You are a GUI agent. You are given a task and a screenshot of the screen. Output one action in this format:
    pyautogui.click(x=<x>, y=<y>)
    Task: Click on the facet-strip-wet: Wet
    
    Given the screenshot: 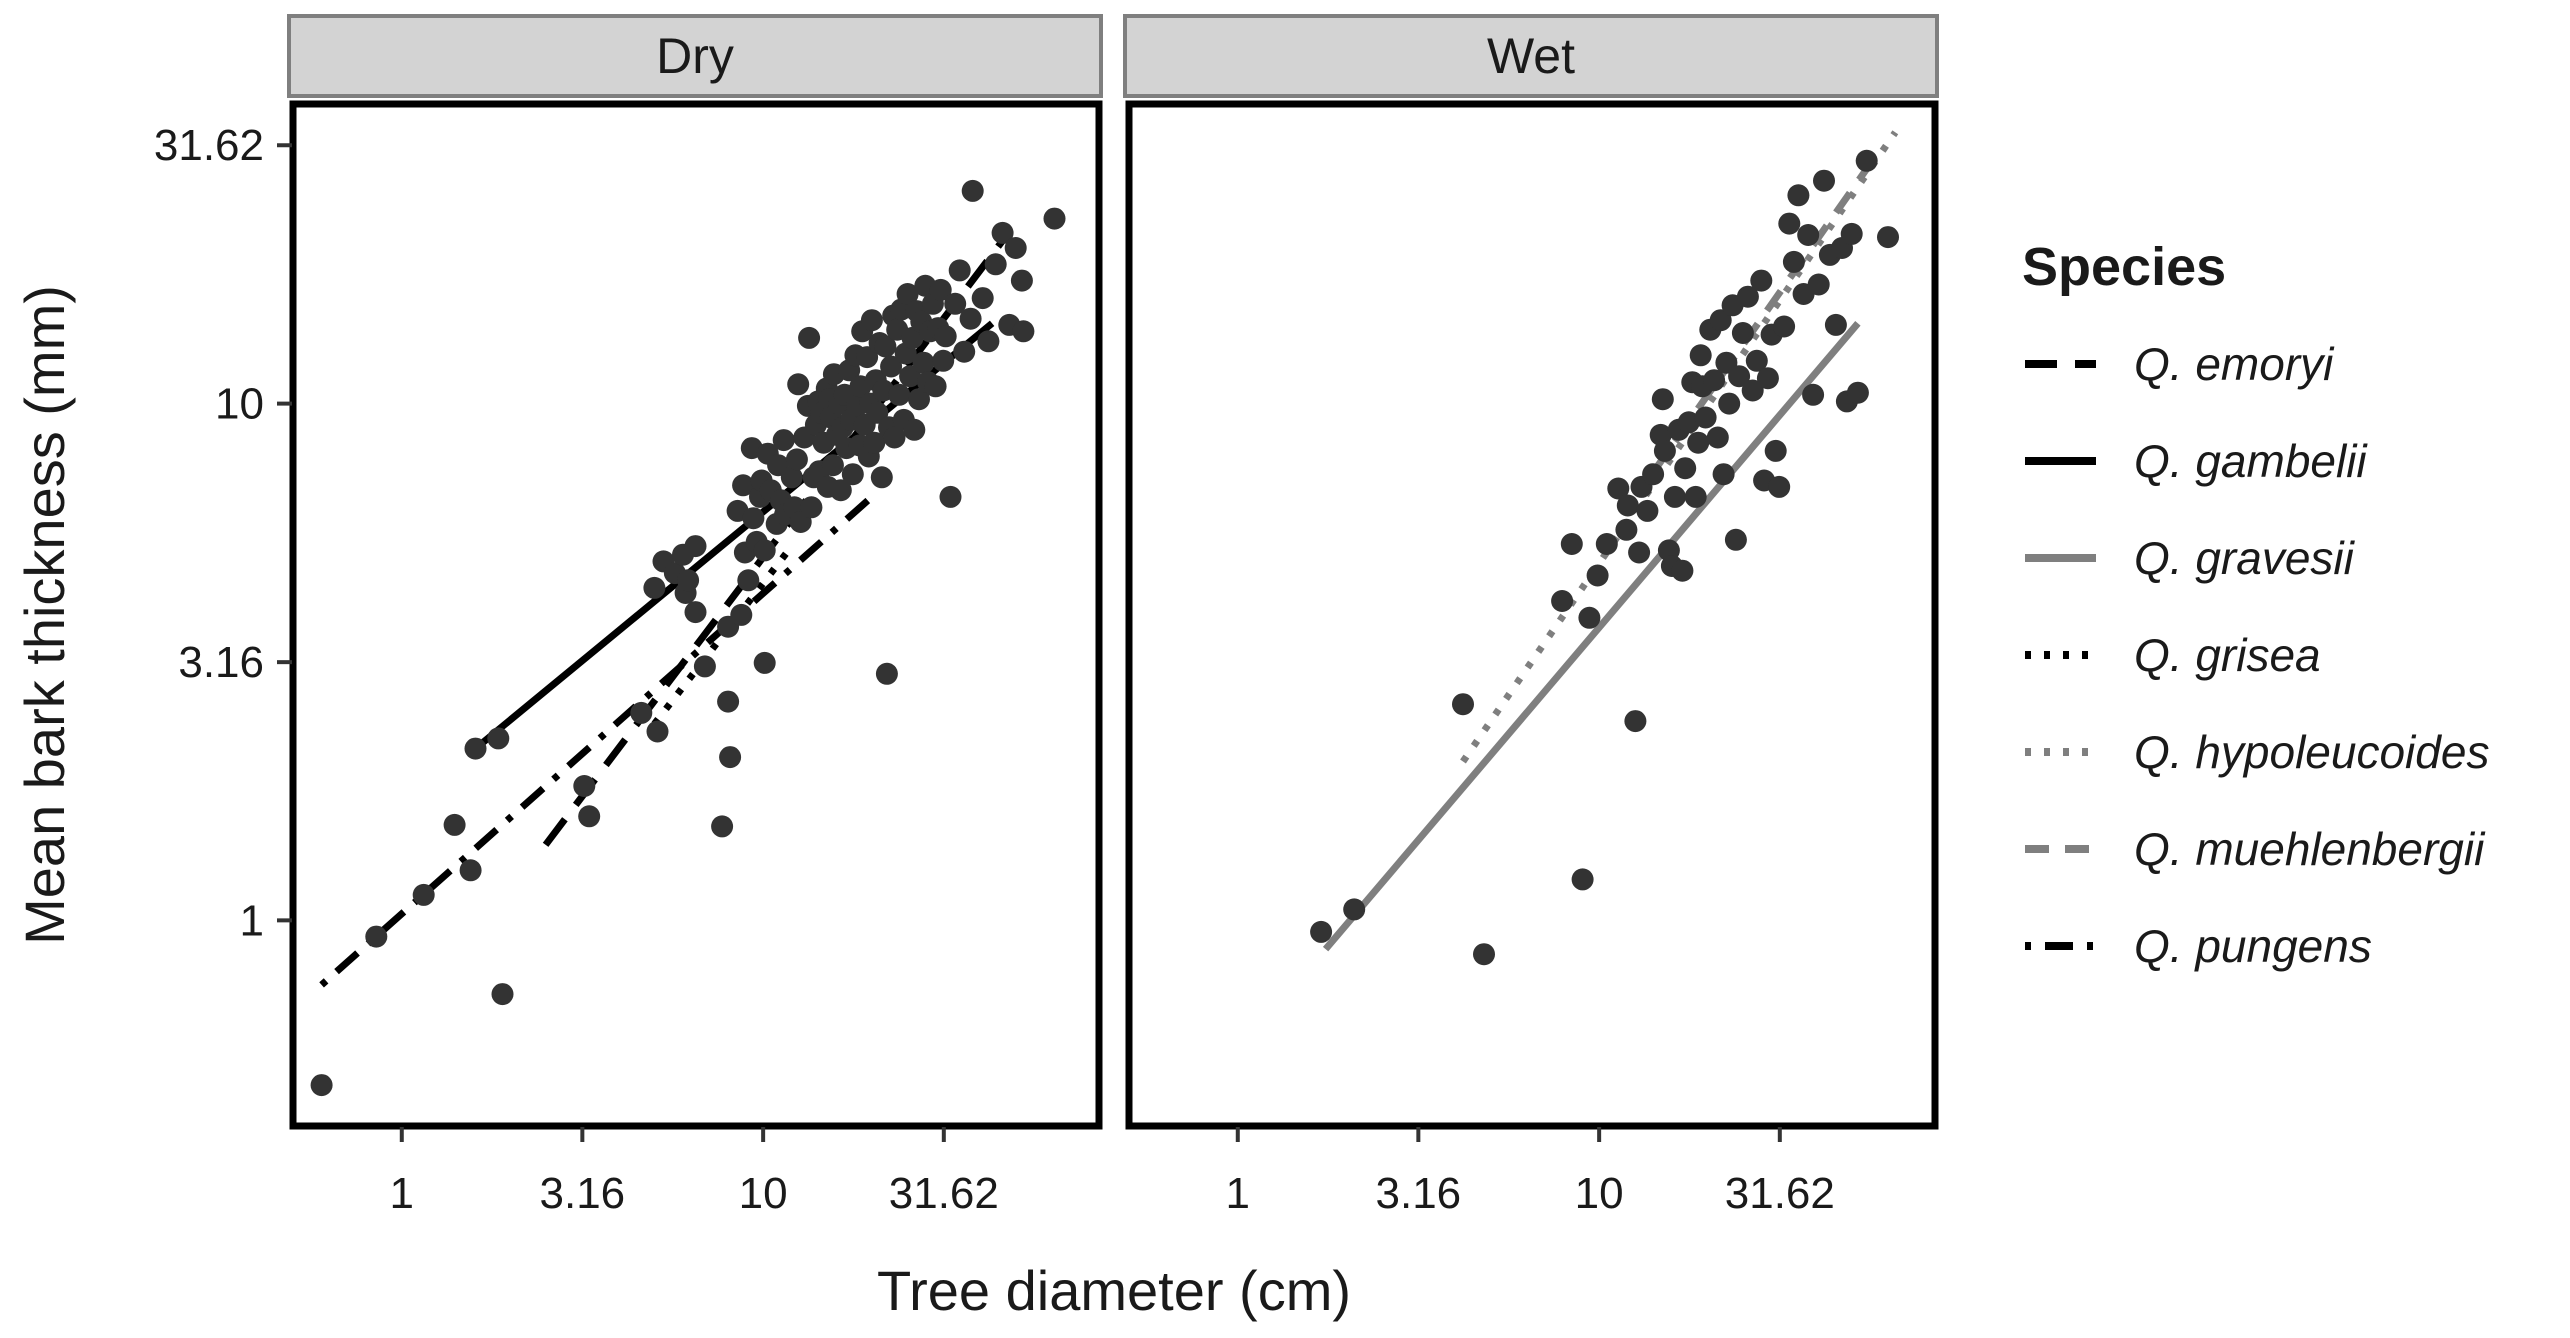 What is the action you would take?
    pyautogui.click(x=1531, y=56)
    